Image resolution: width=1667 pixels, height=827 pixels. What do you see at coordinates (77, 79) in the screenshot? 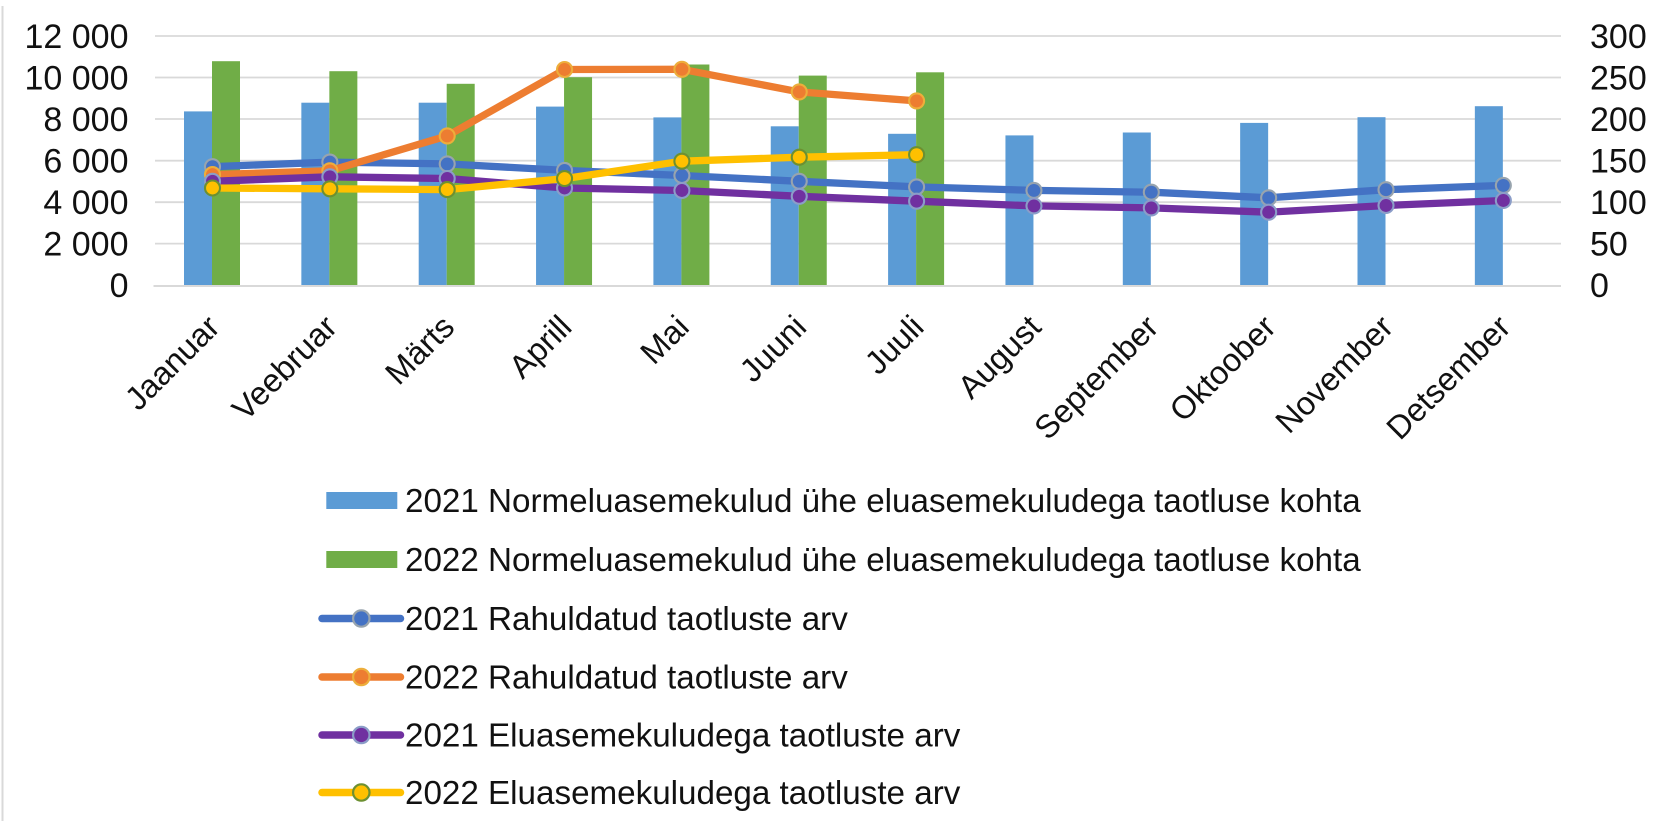
I see `svg-text: 10 000` at bounding box center [77, 79].